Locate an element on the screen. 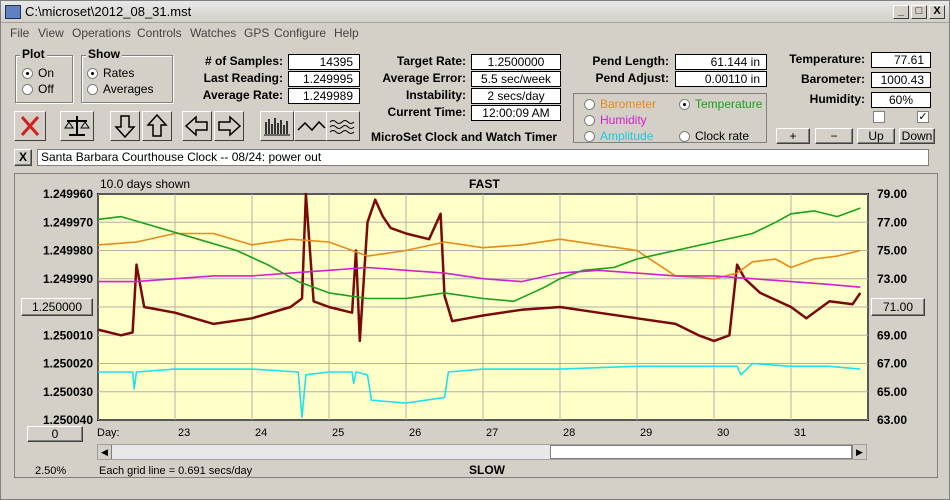 The width and height of the screenshot is (950, 500). minimize-button: _ is located at coordinates (901, 12).